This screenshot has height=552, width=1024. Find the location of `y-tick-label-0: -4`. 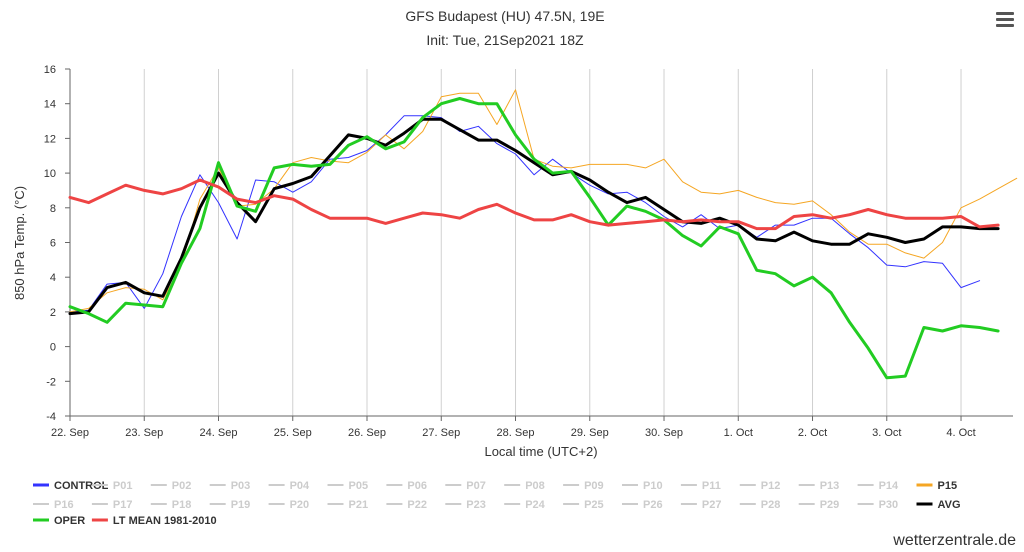

y-tick-label-0: -4 is located at coordinates (51, 417).